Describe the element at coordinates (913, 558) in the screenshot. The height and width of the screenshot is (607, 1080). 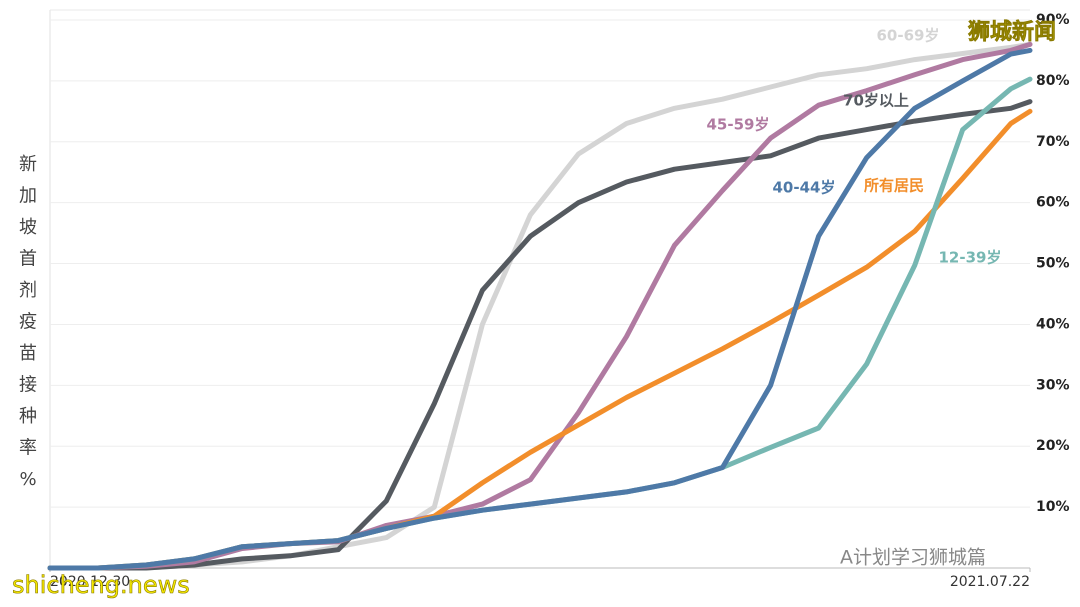
I see `watermark: A计划学习狮城篇` at that location.